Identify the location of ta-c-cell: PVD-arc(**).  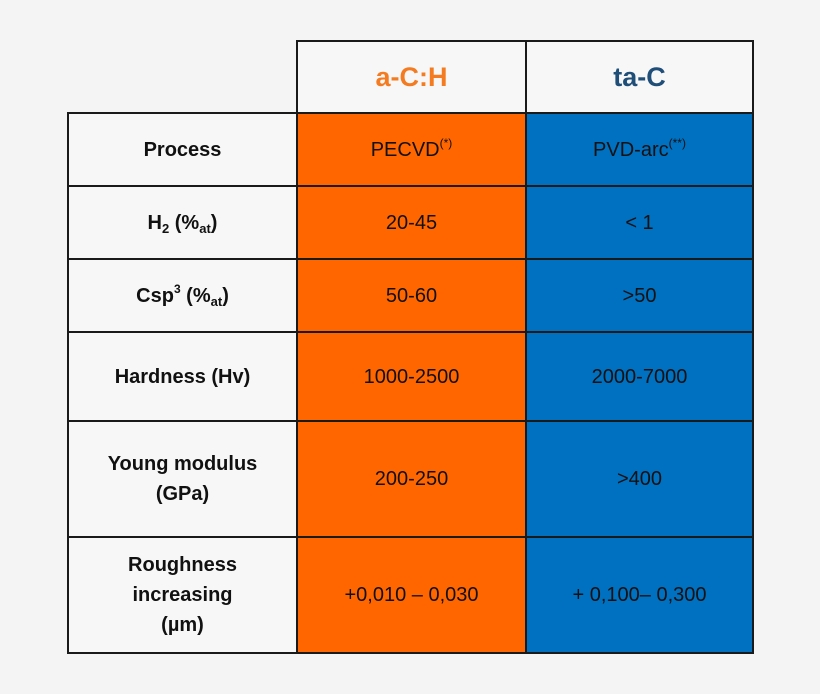
(639, 149).